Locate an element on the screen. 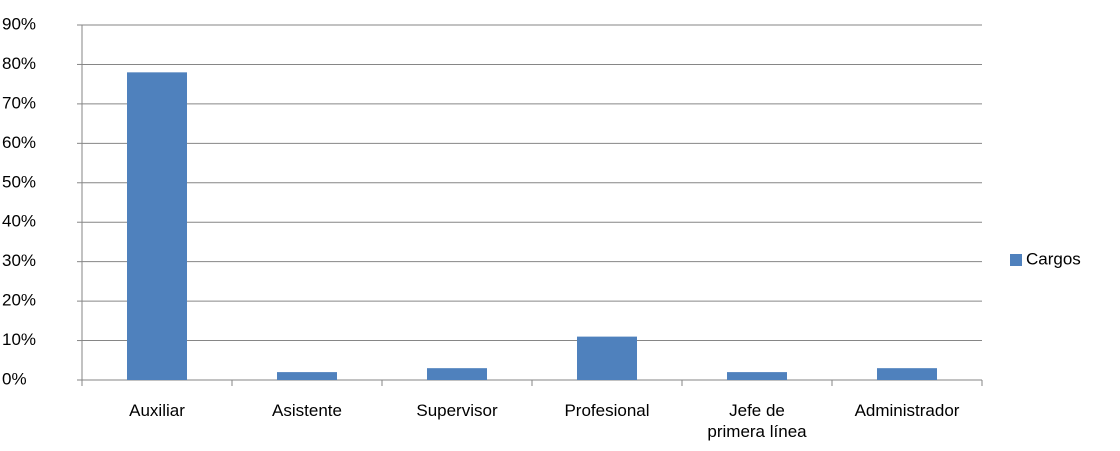 The image size is (1120, 451). y-tick-label: 40% is located at coordinates (19, 221).